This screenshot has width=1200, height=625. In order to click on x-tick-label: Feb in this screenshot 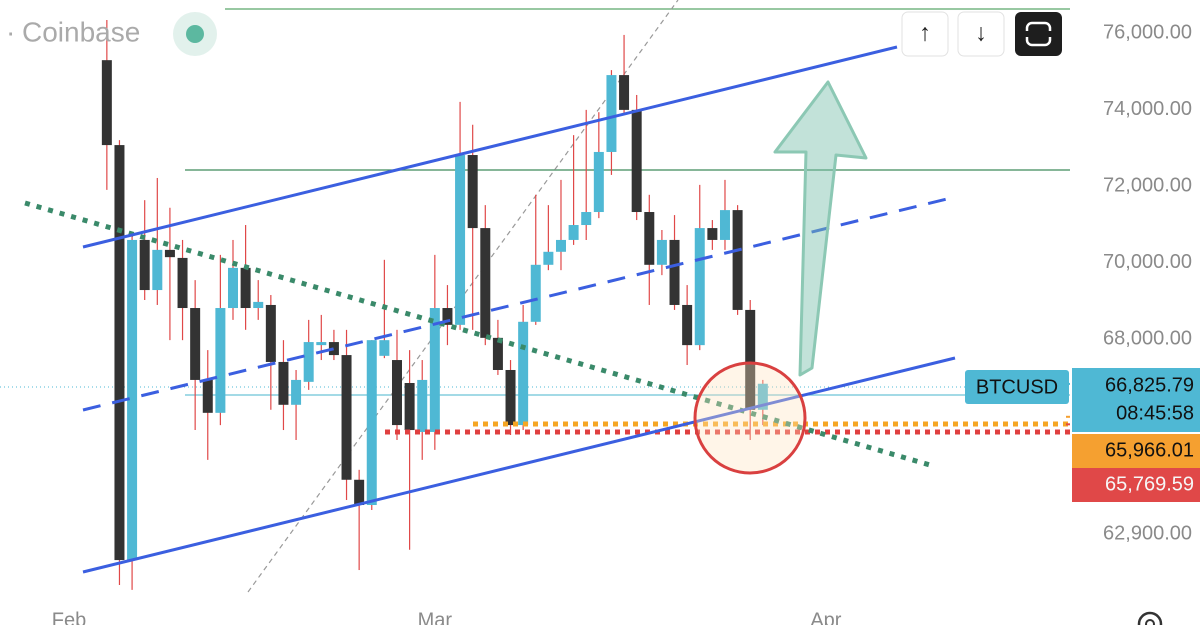, I will do `click(69, 617)`.